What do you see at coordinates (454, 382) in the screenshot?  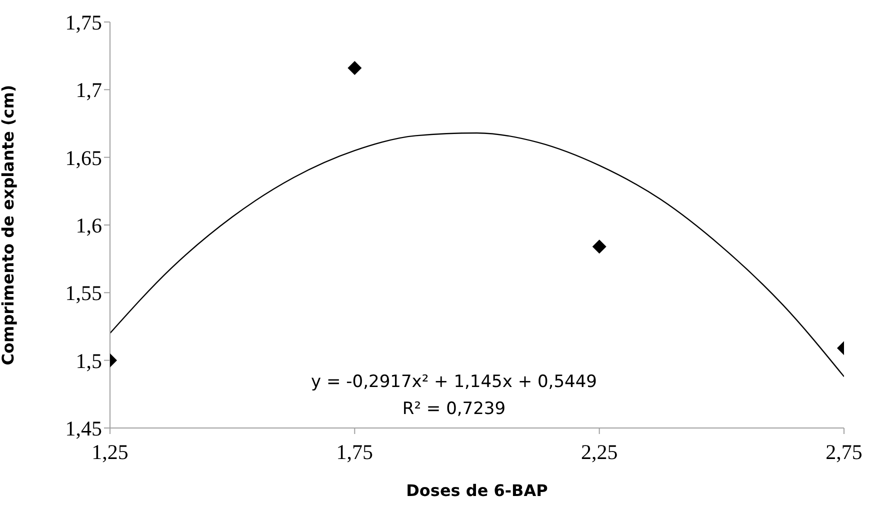 I see `annotation: y = -0,2917x² + 1,145x + 0,5449` at bounding box center [454, 382].